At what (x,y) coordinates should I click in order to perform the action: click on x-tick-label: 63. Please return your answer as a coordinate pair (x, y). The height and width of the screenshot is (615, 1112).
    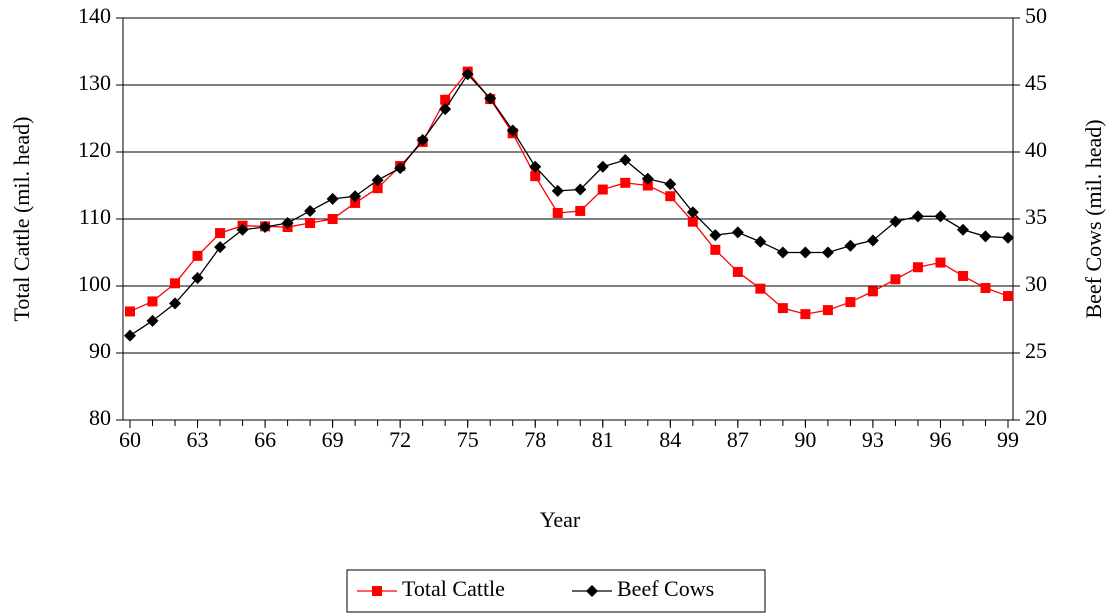
    Looking at the image, I should click on (198, 439).